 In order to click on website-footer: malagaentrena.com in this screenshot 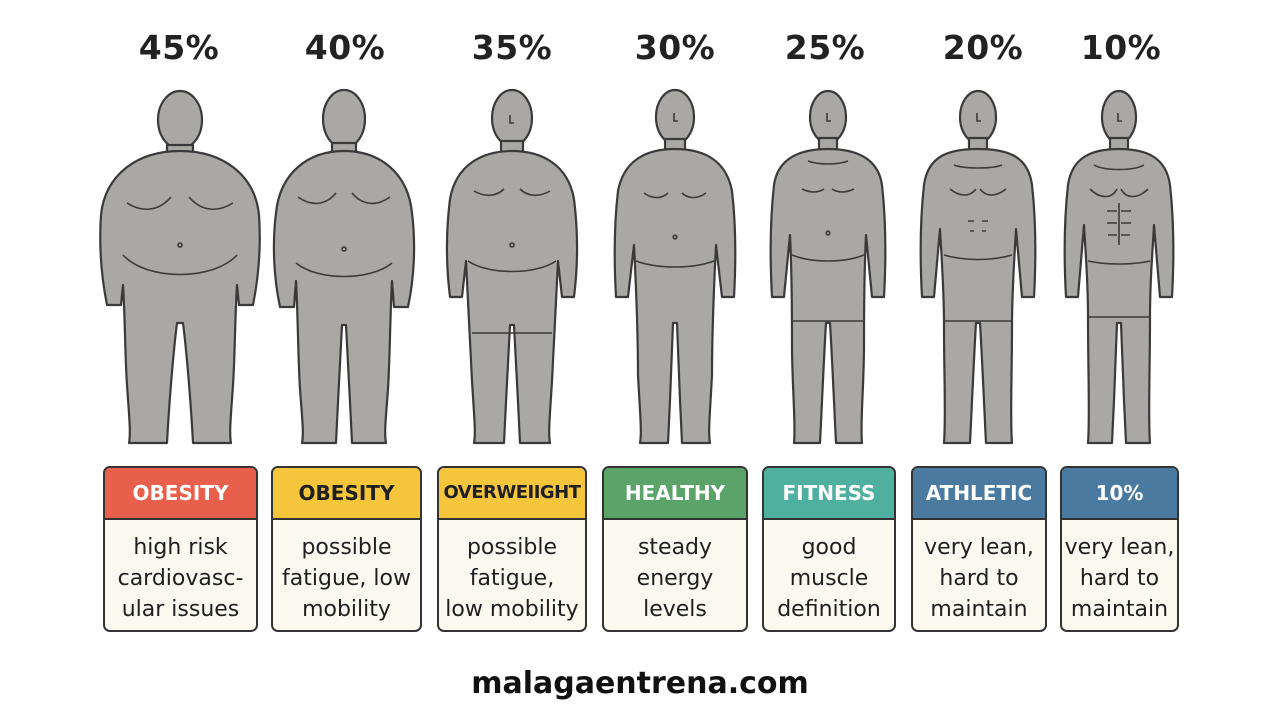, I will do `click(640, 683)`.